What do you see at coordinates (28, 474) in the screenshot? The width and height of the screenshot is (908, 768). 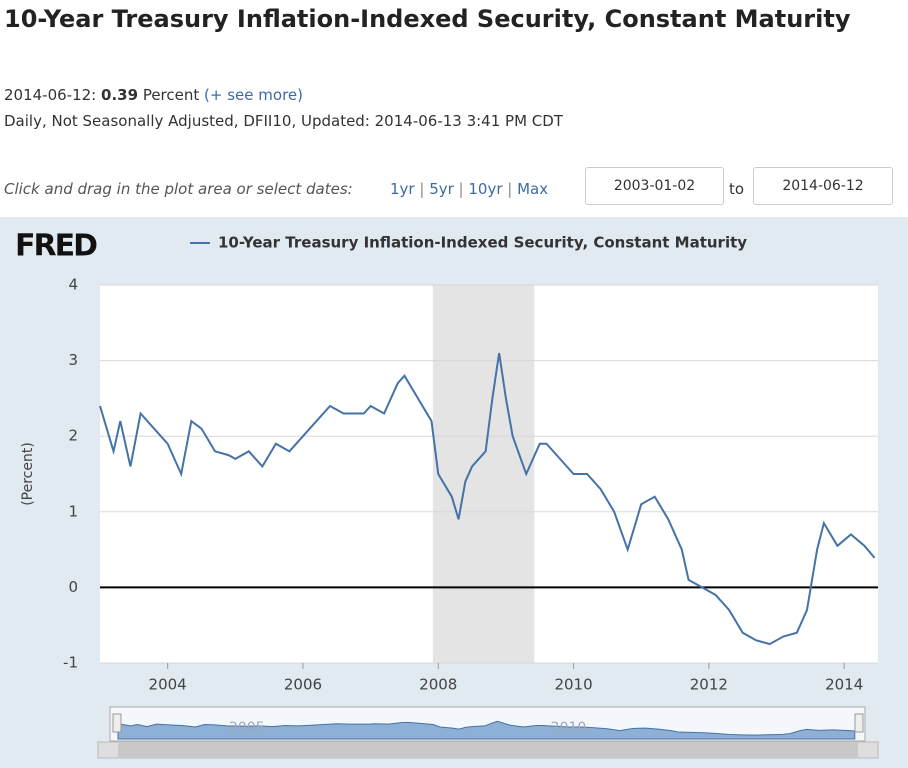 I see `y-axis-label: (Percent)` at bounding box center [28, 474].